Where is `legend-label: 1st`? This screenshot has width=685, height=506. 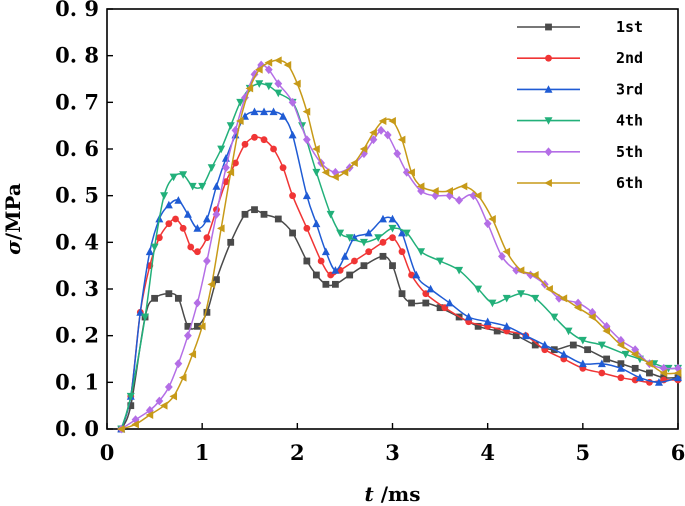 legend-label: 1st is located at coordinates (629, 27).